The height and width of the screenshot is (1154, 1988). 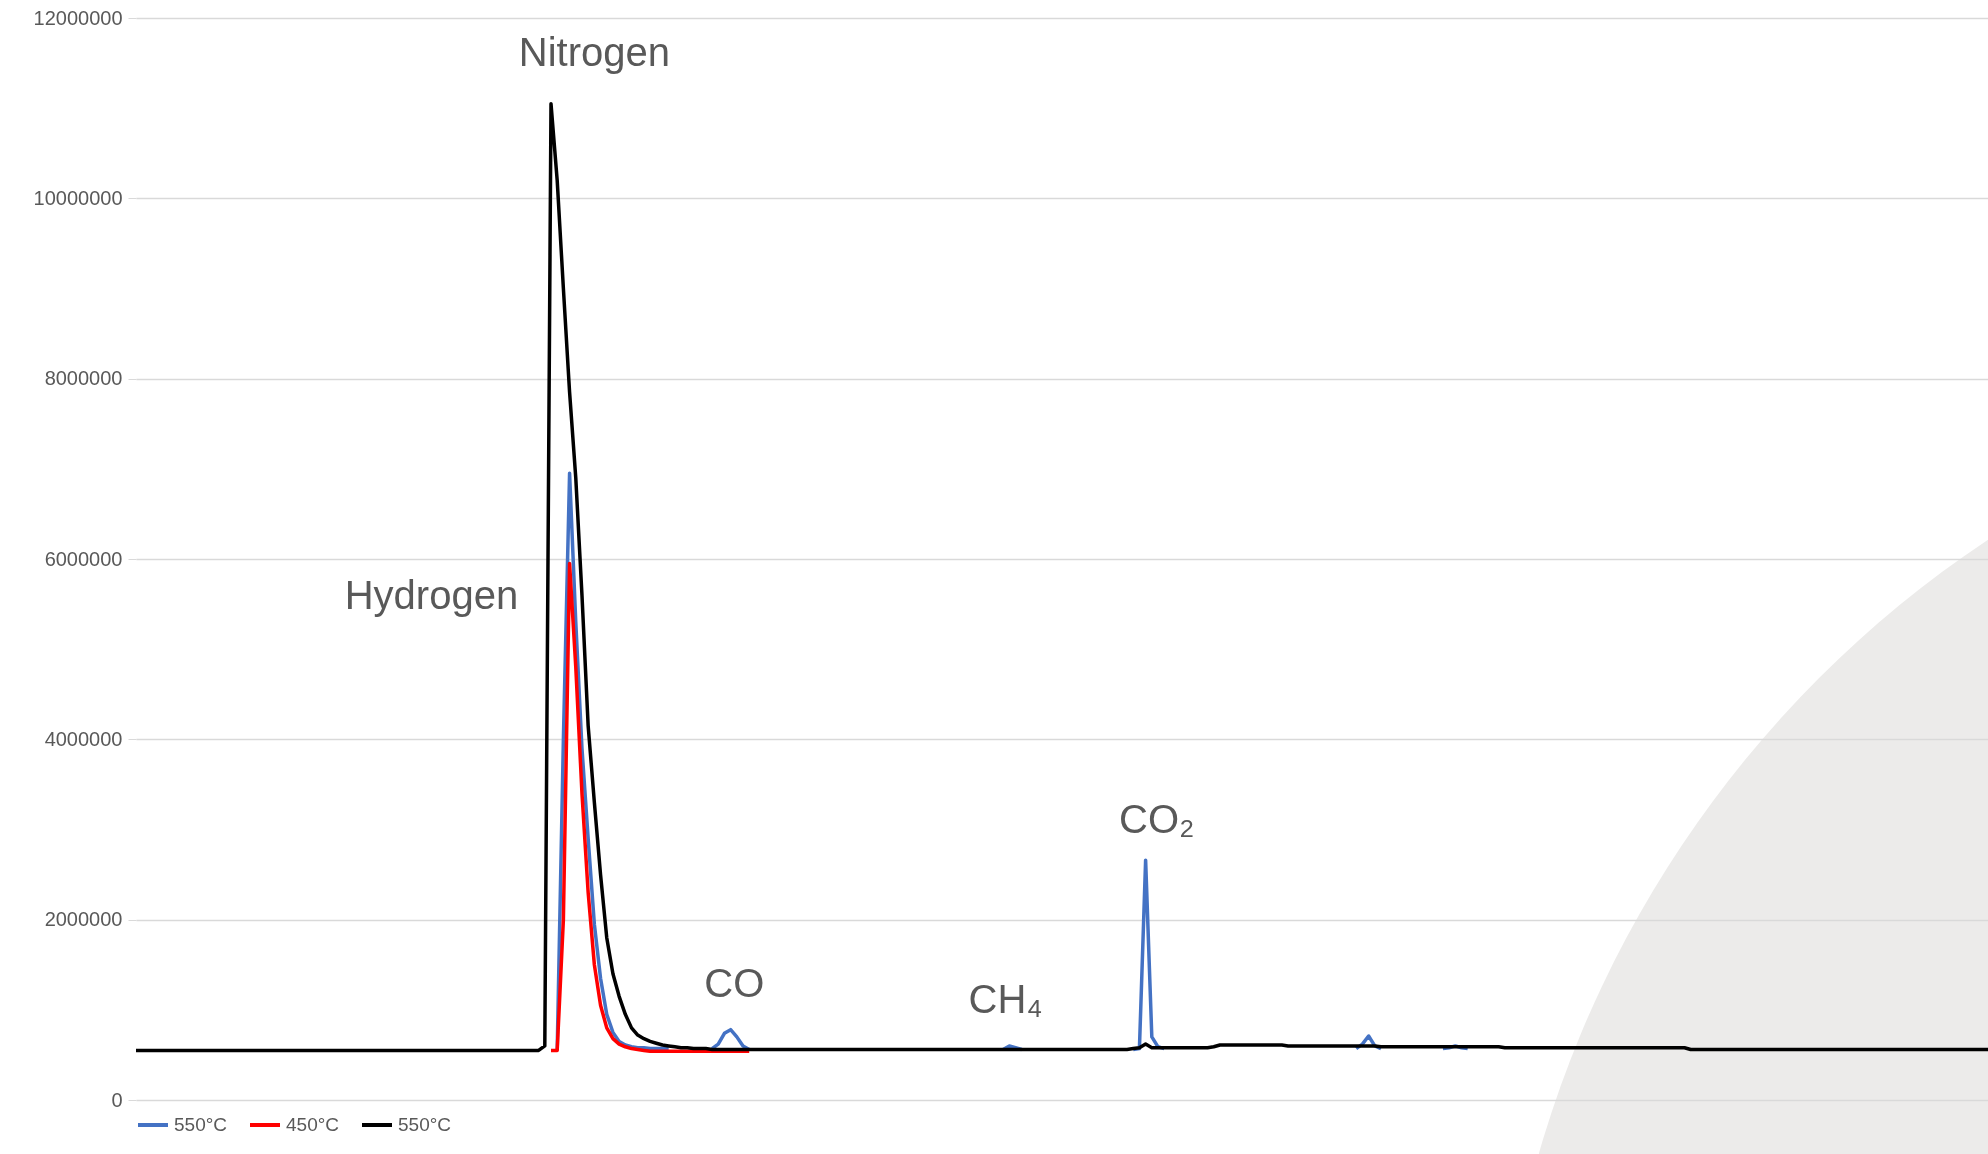 What do you see at coordinates (83, 919) in the screenshot?
I see `y-tick-label: 2000000` at bounding box center [83, 919].